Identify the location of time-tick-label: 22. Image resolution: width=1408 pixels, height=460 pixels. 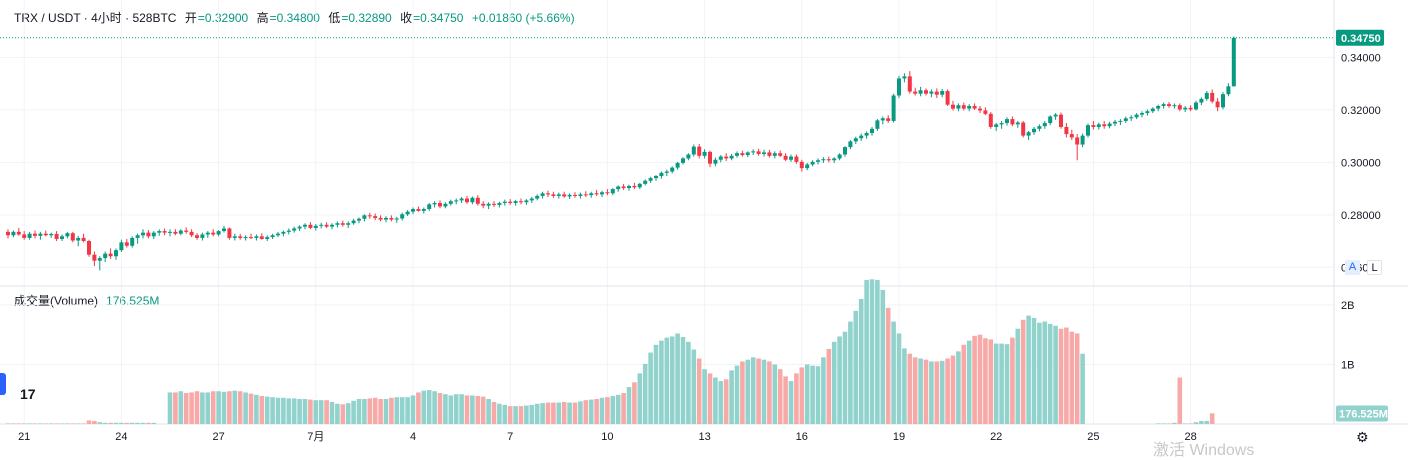
(996, 437).